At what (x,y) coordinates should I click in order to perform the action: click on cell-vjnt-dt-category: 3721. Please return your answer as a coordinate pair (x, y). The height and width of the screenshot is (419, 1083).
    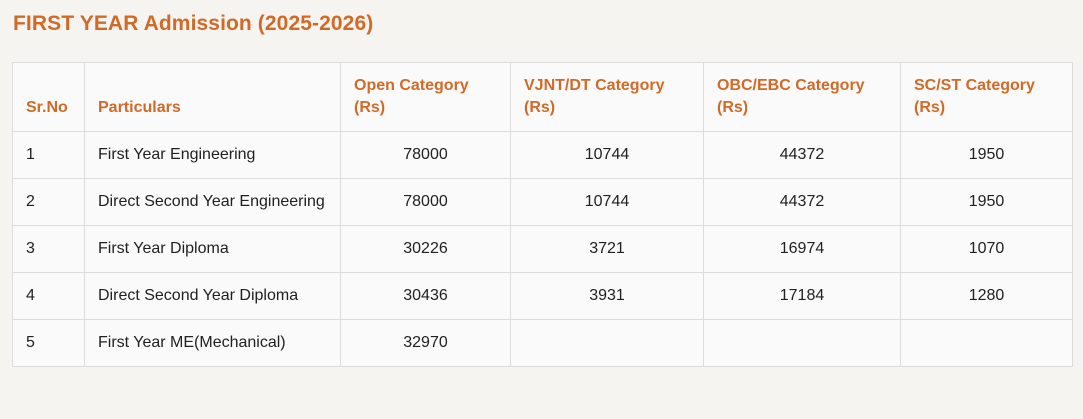
    Looking at the image, I should click on (607, 249).